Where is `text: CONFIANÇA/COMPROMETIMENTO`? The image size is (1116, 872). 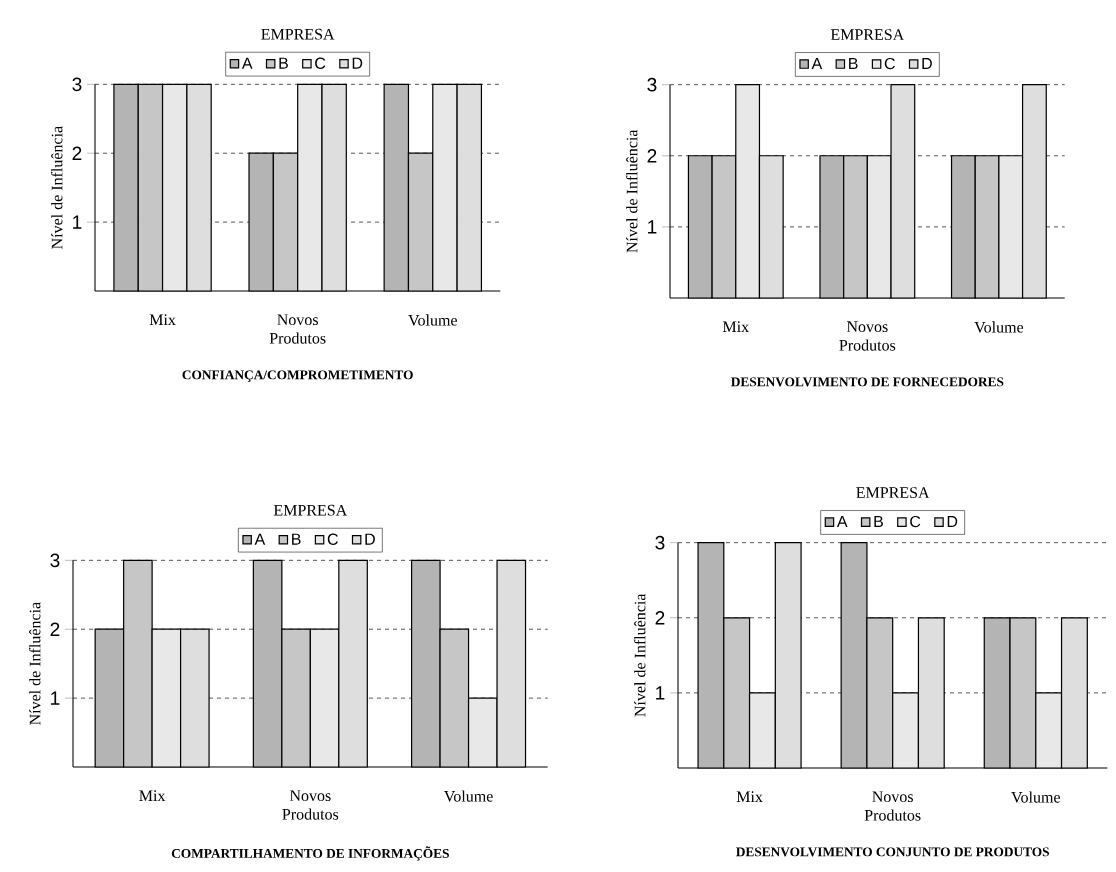
text: CONFIANÇA/COMPROMETIMENTO is located at coordinates (297, 376).